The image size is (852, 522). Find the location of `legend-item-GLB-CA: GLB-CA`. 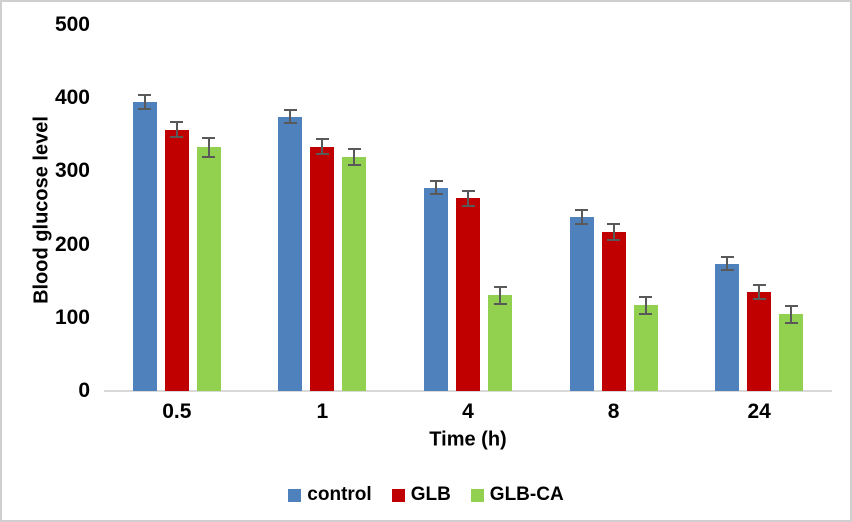

legend-item-GLB-CA: GLB-CA is located at coordinates (517, 495).